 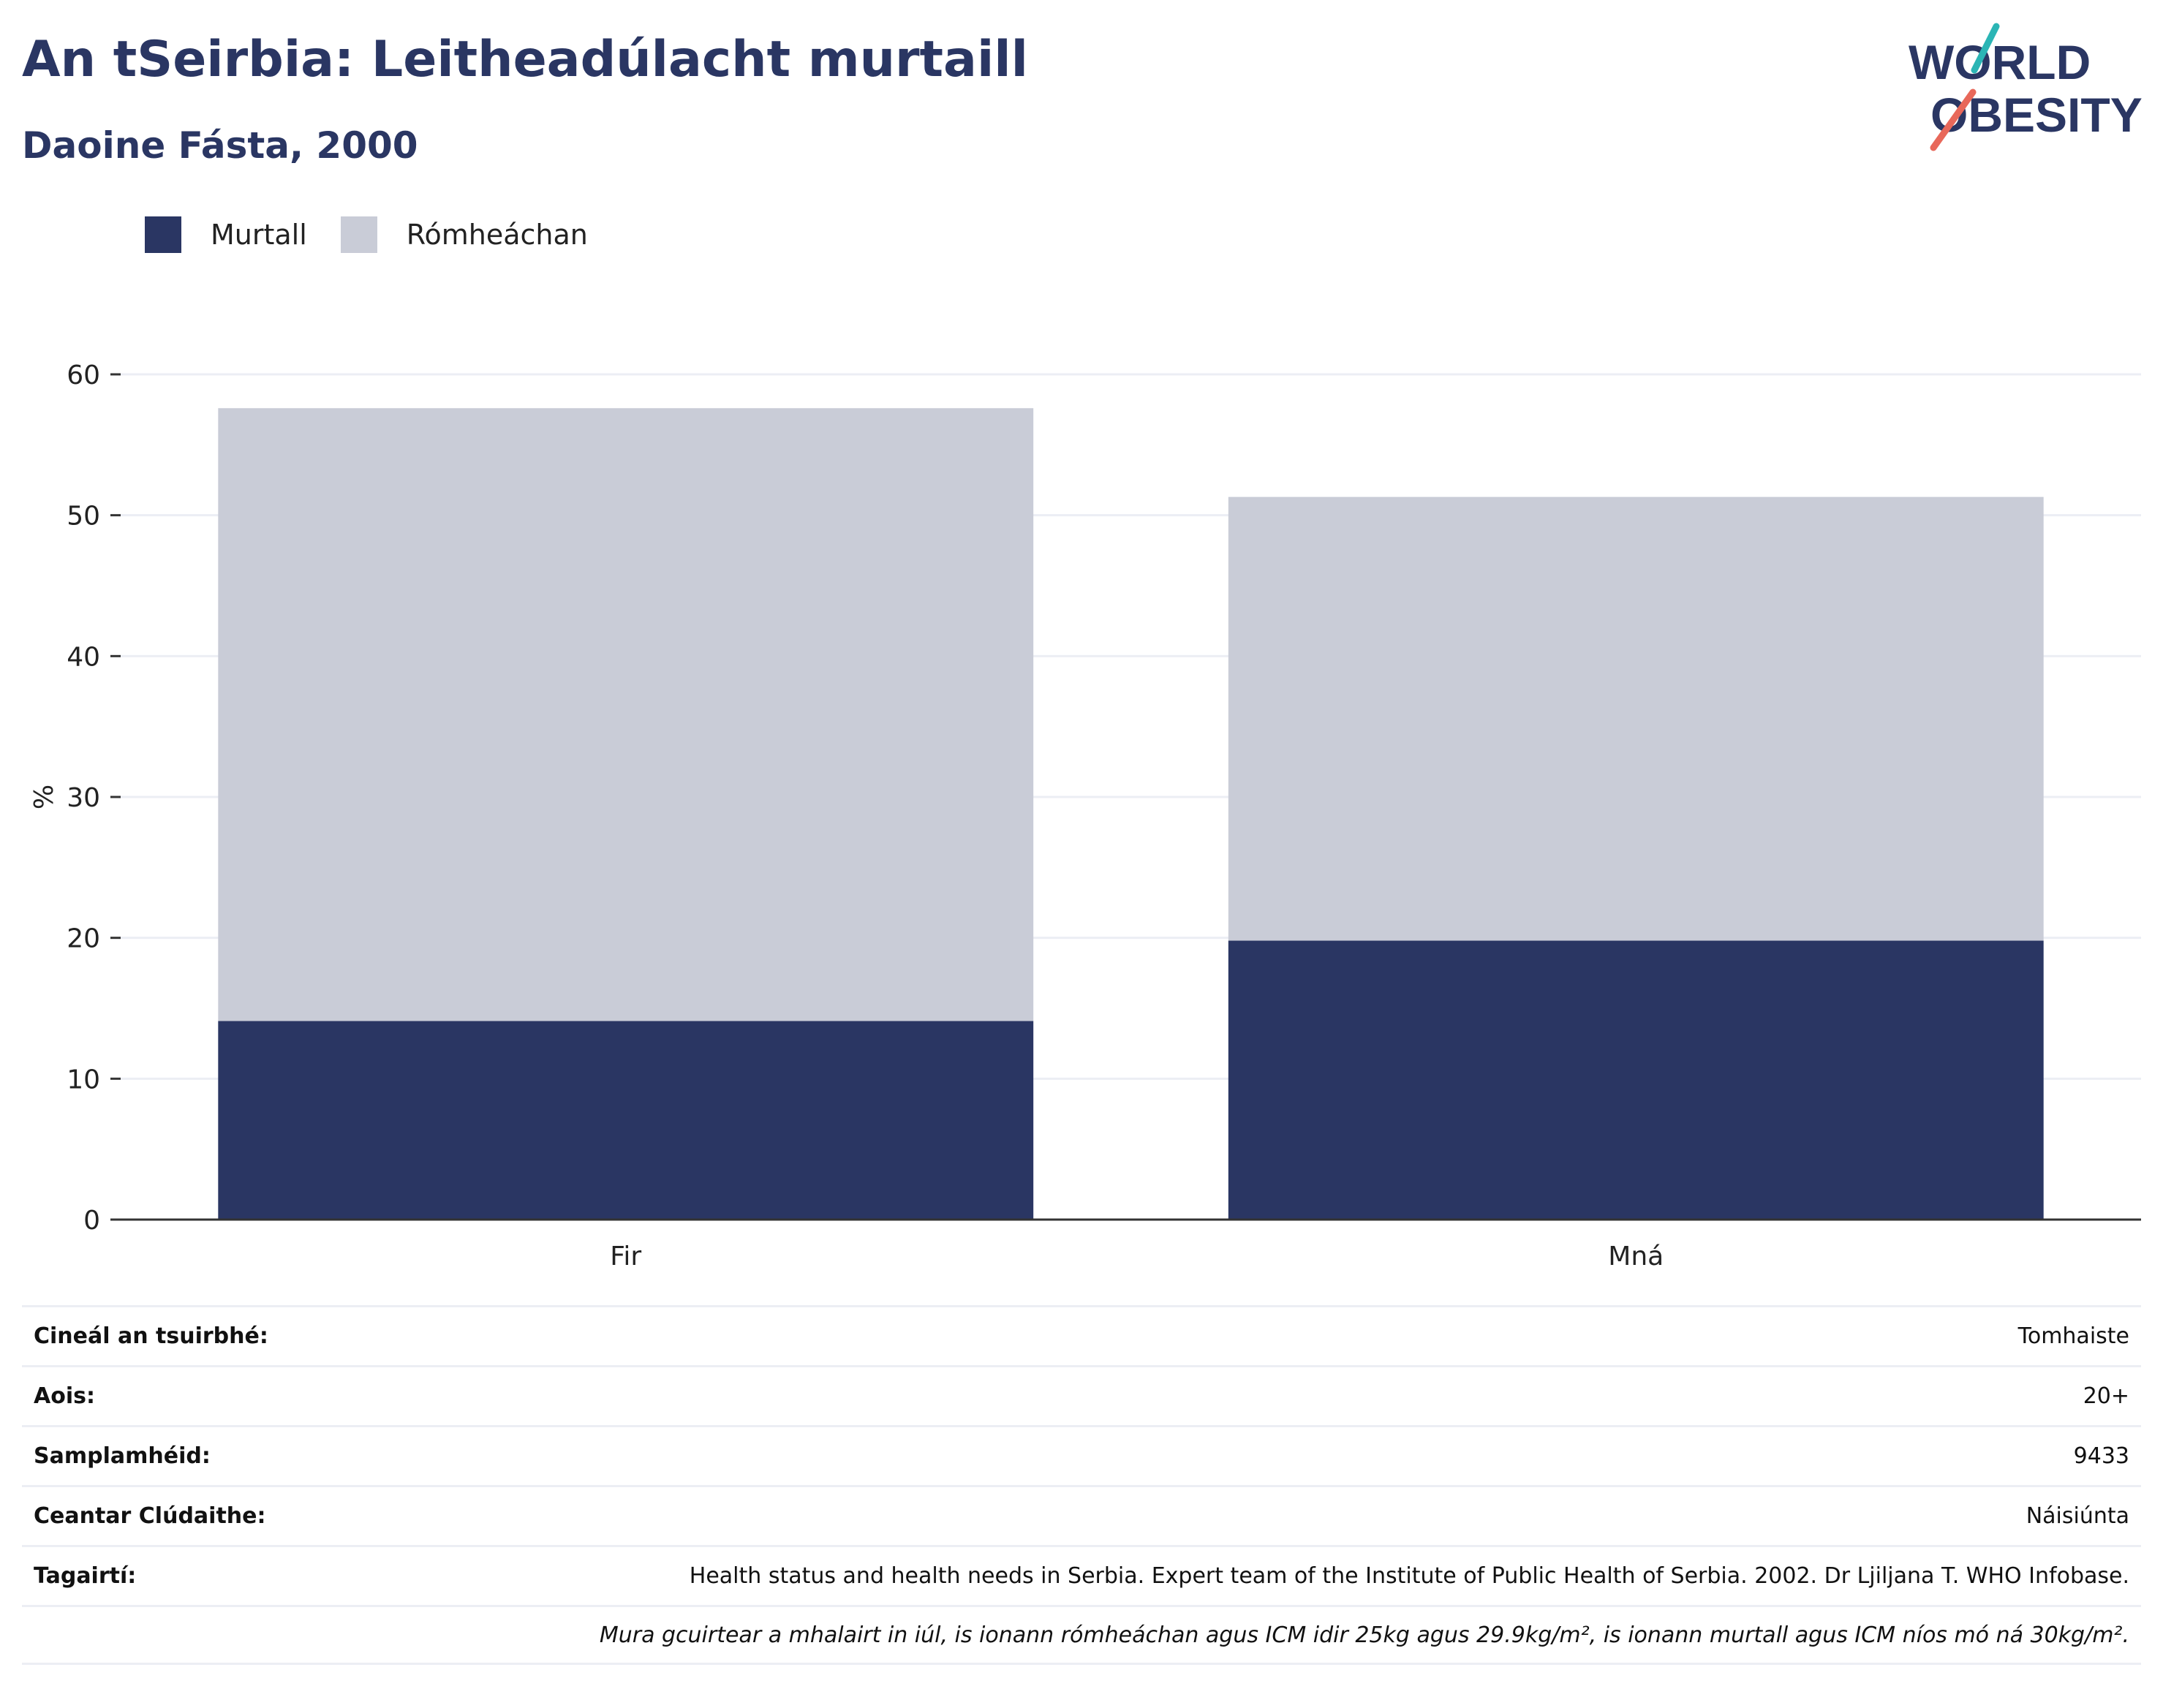 I want to click on x-tick-label: Mná, so click(x=1636, y=1256).